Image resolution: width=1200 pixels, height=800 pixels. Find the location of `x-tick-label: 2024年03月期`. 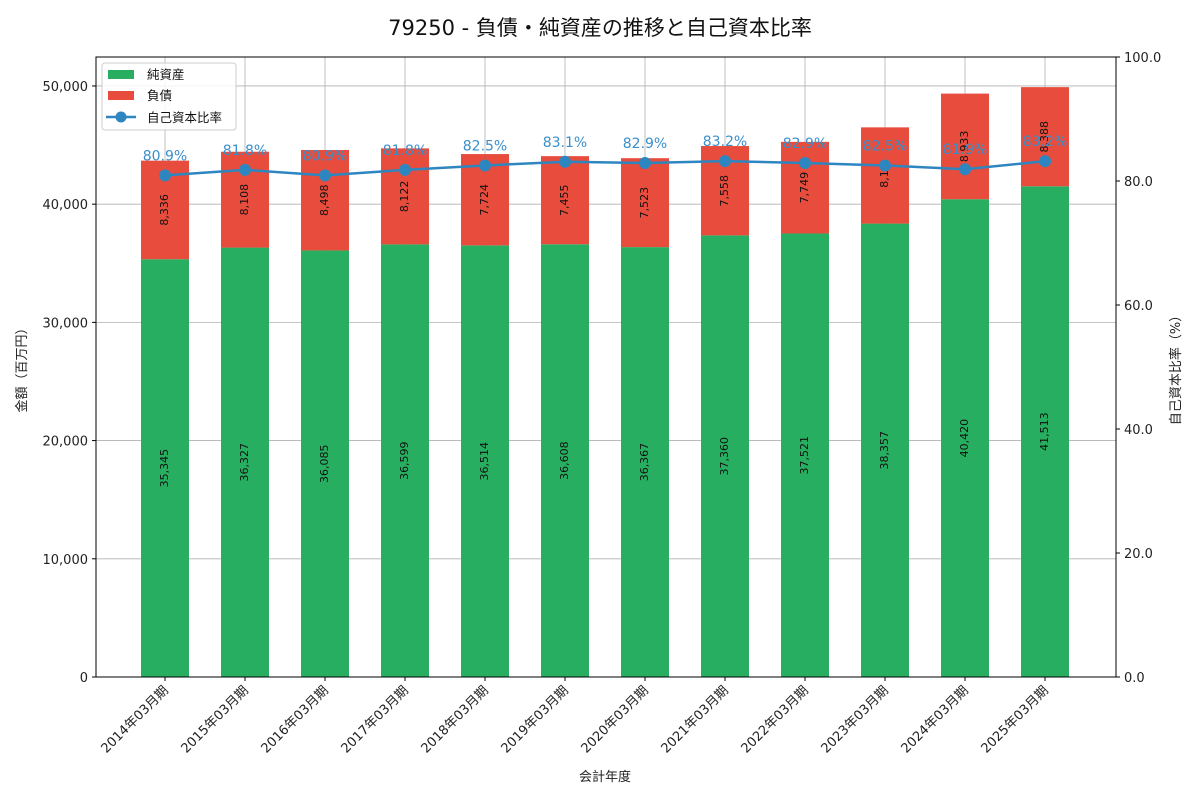

x-tick-label: 2024年03月期 is located at coordinates (935, 719).